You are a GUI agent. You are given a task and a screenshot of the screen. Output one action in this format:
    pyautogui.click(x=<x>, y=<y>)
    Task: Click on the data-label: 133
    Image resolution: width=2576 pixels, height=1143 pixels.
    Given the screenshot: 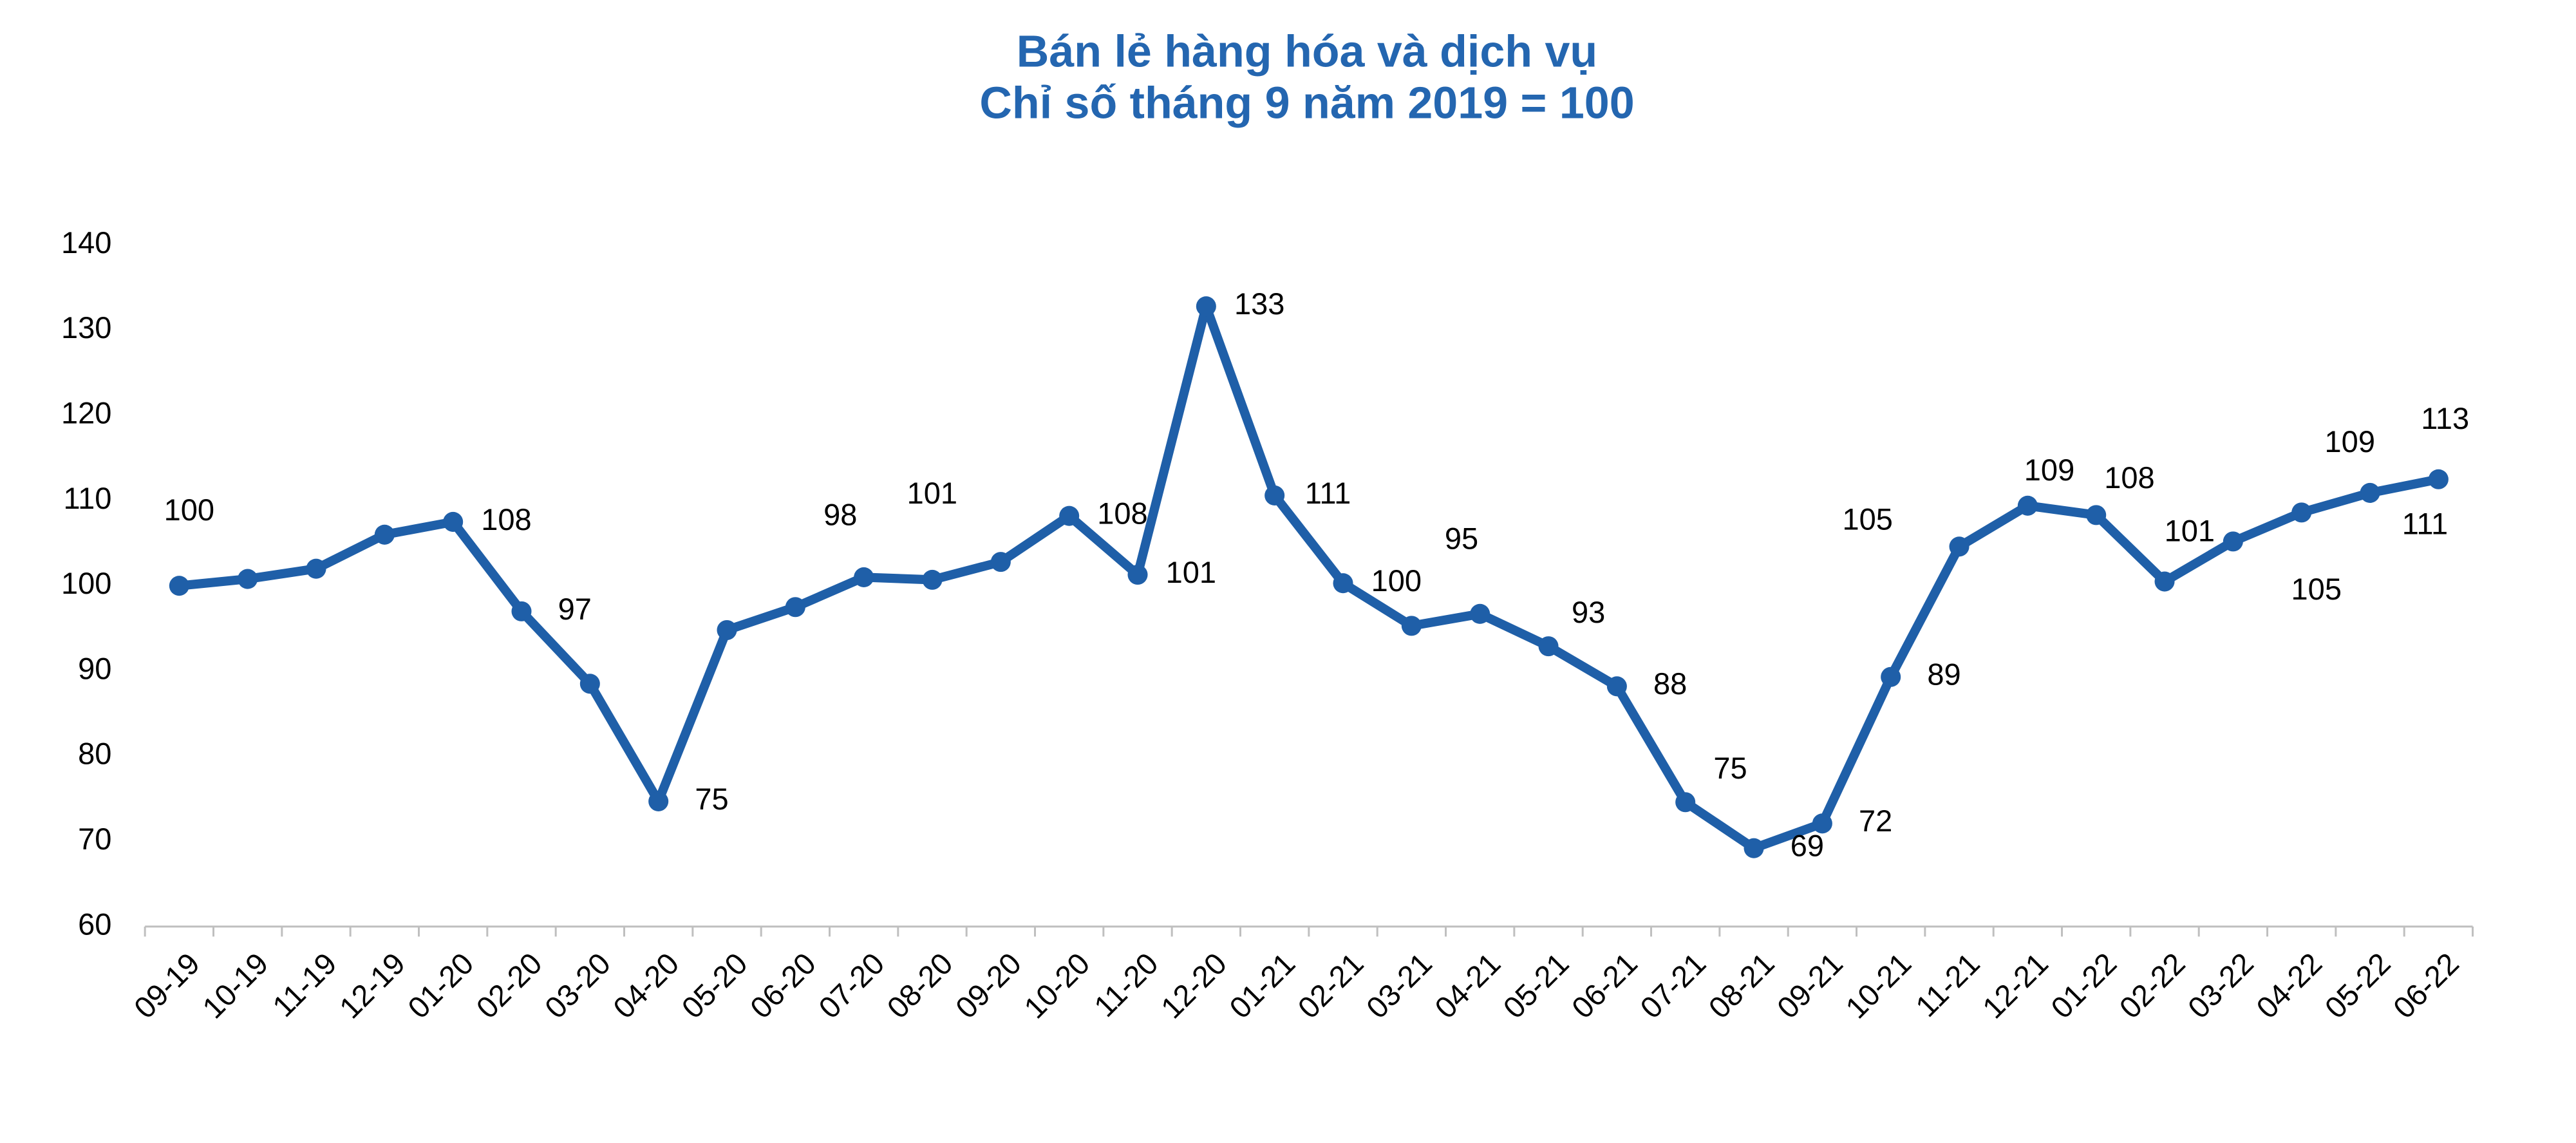 What is the action you would take?
    pyautogui.click(x=1259, y=304)
    